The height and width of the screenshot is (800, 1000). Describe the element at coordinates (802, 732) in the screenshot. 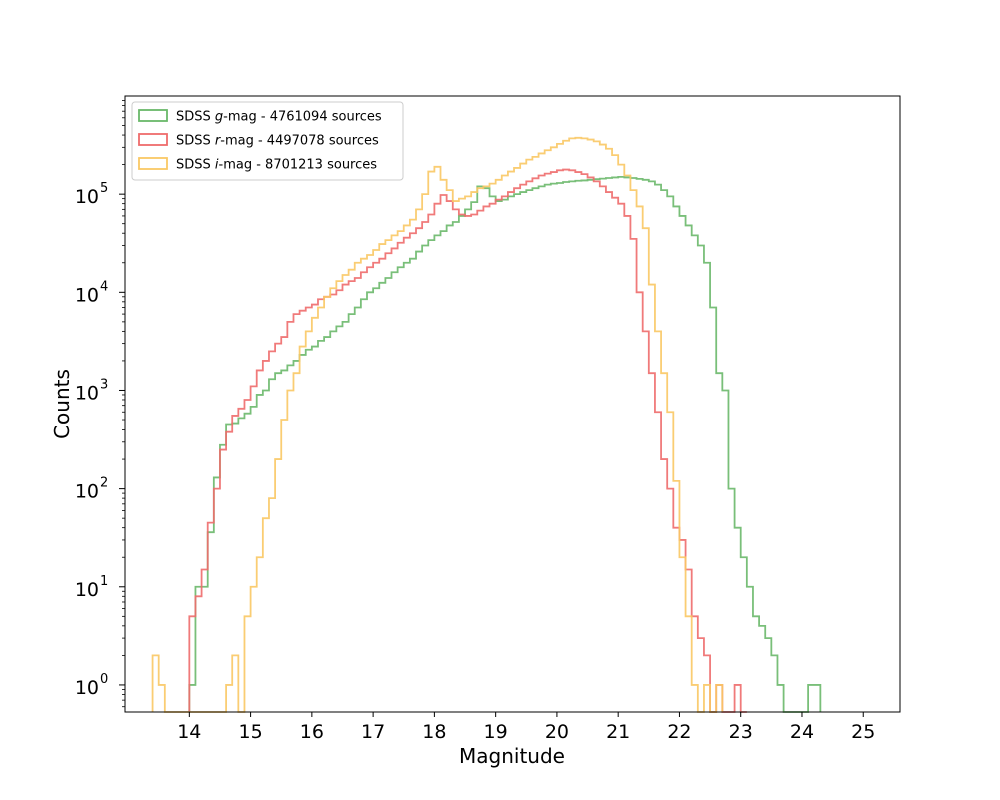

I see `x-tick-label: 24` at that location.